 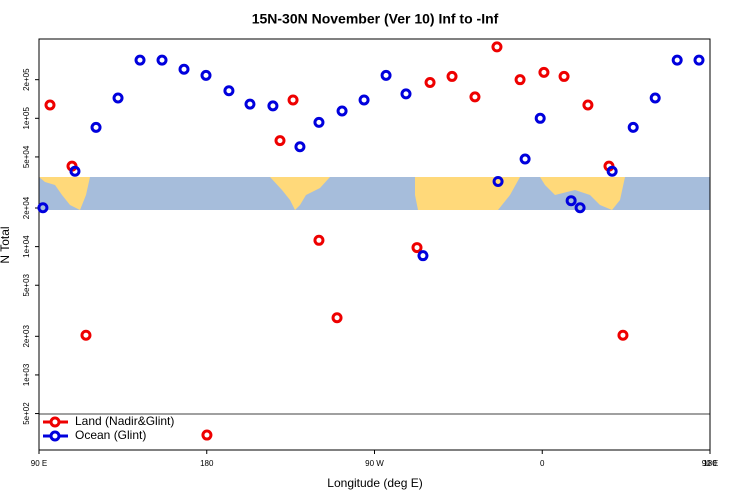 I want to click on y-tick-label: 1e+04, so click(x=26, y=246).